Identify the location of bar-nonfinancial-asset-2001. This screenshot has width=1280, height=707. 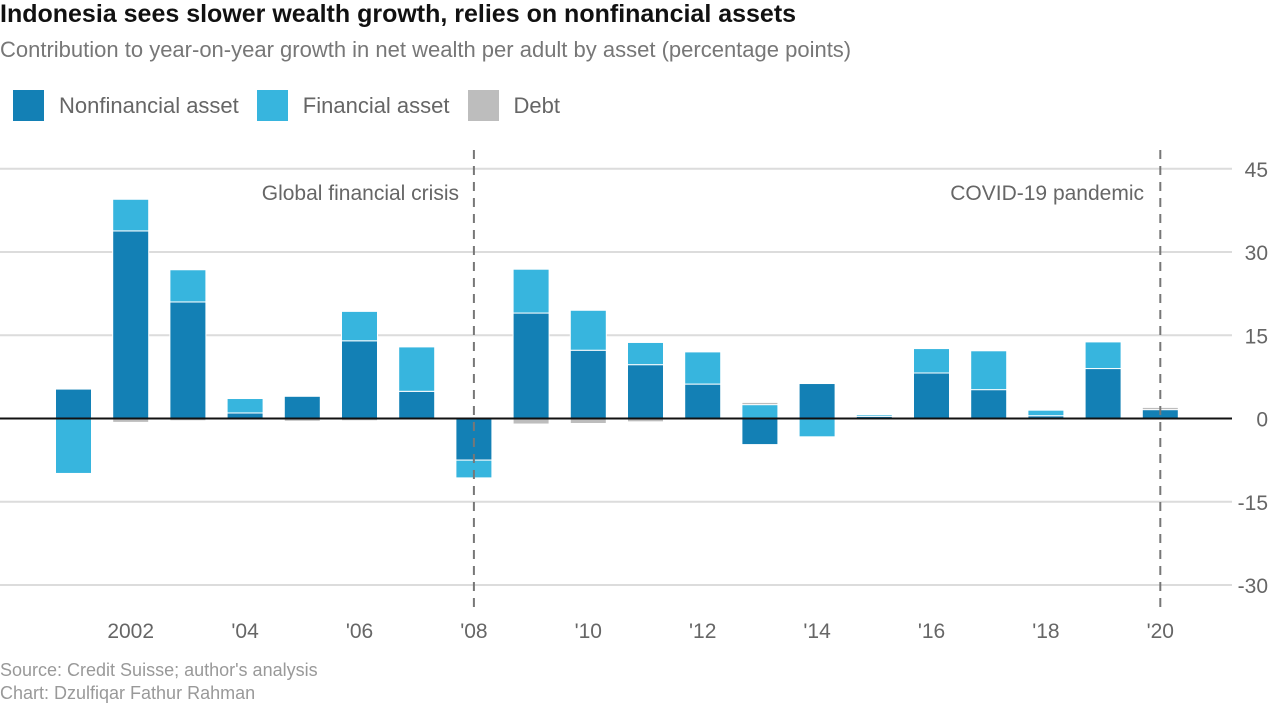
(73, 403).